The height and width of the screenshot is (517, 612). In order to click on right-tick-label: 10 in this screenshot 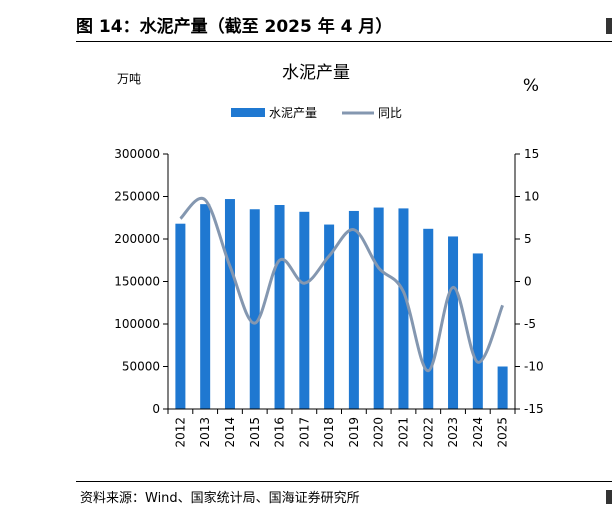, I will do `click(531, 197)`.